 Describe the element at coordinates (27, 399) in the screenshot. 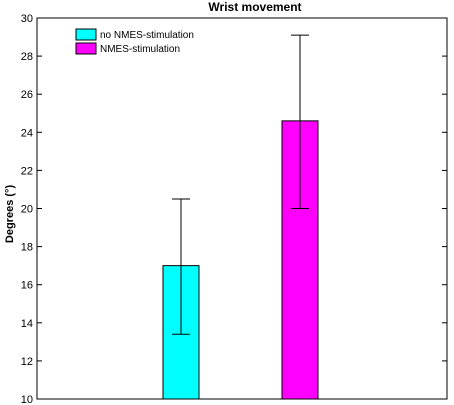

I see `y-tick-label: 10` at that location.